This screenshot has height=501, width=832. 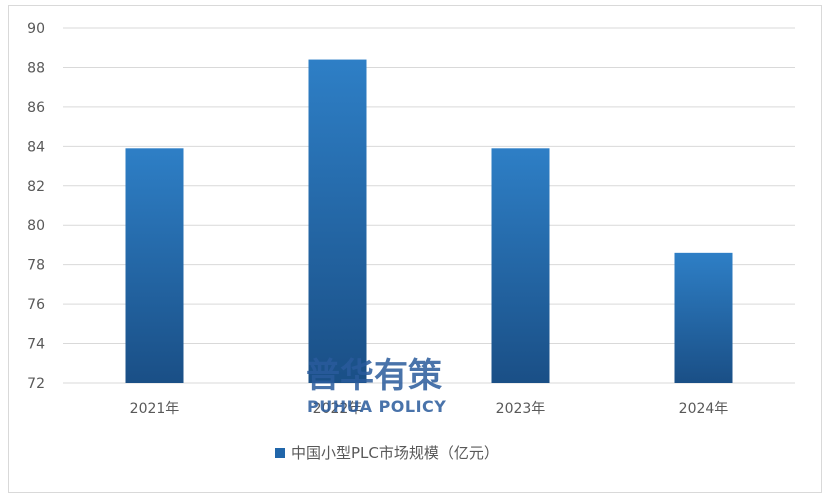 I want to click on bar-2024年, so click(x=703, y=317).